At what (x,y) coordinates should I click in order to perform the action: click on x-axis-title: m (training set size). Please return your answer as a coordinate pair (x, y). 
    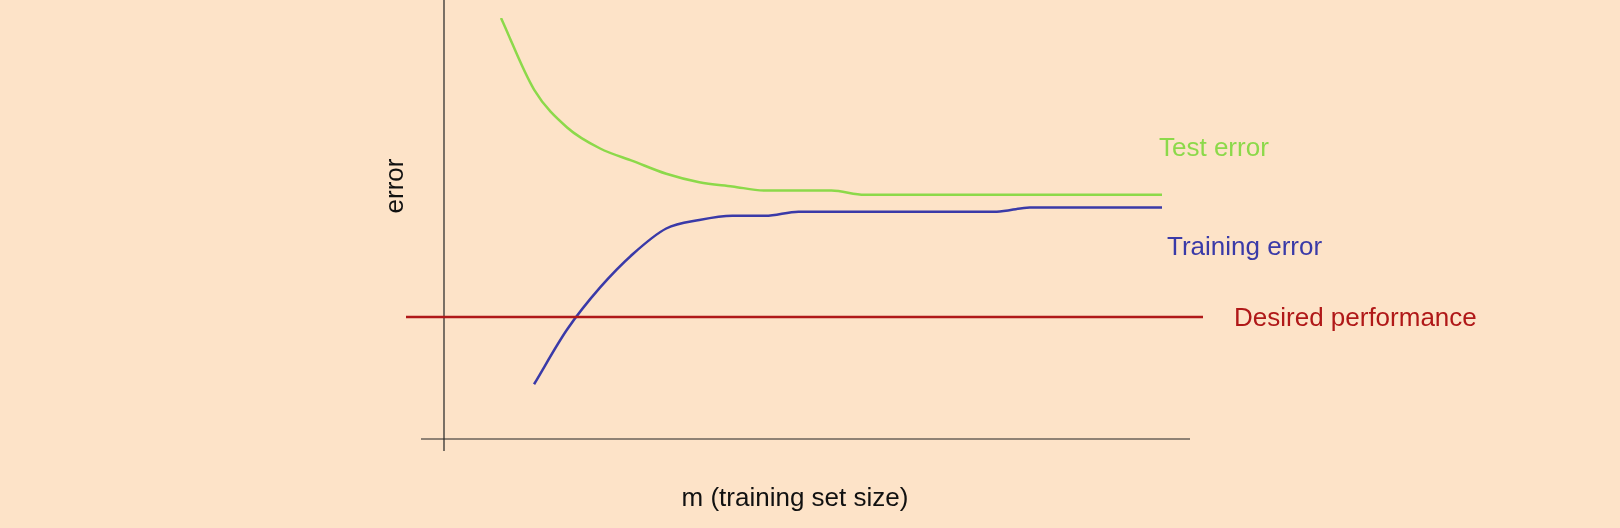
    Looking at the image, I should click on (795, 497).